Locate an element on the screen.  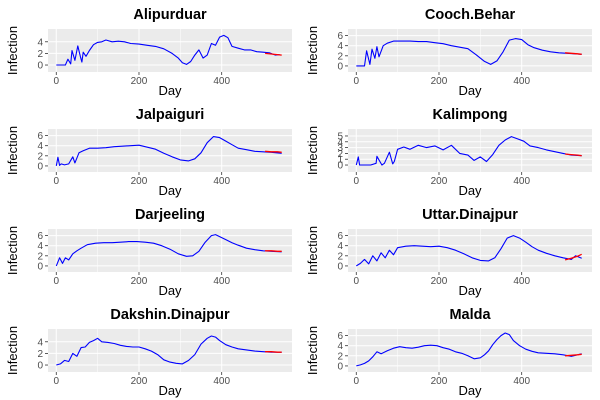
panel-title: Darjeeling is located at coordinates (170, 215).